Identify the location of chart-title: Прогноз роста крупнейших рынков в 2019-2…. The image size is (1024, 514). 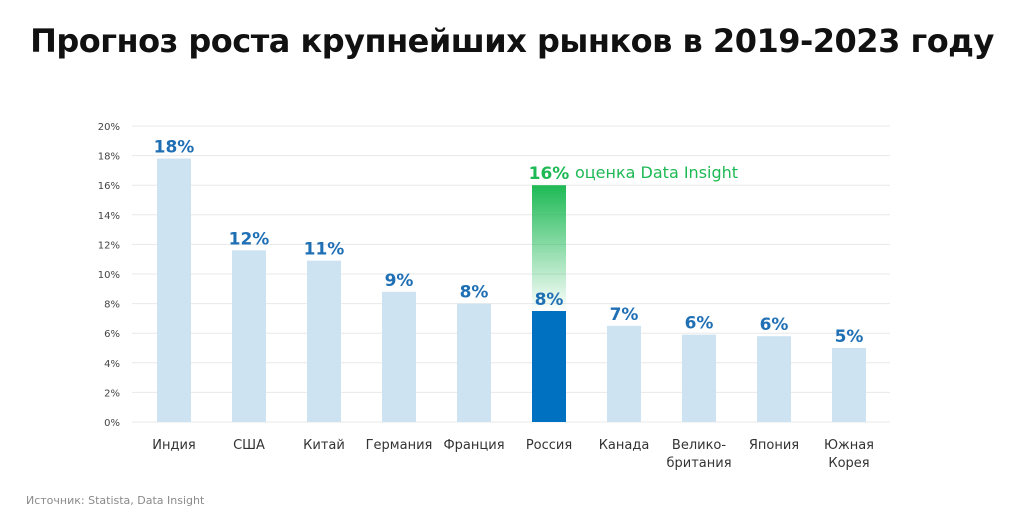
(512, 41).